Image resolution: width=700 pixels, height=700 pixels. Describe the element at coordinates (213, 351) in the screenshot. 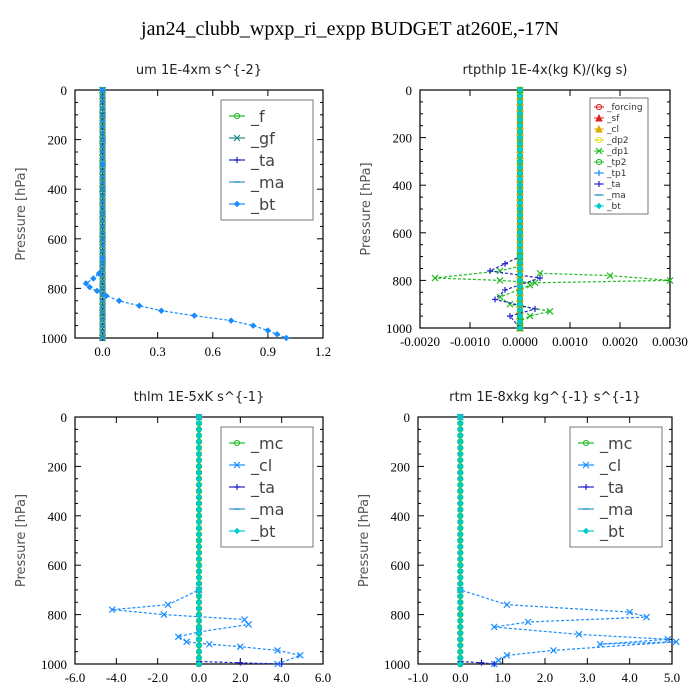

I see `x-tick-label: 0.6` at that location.